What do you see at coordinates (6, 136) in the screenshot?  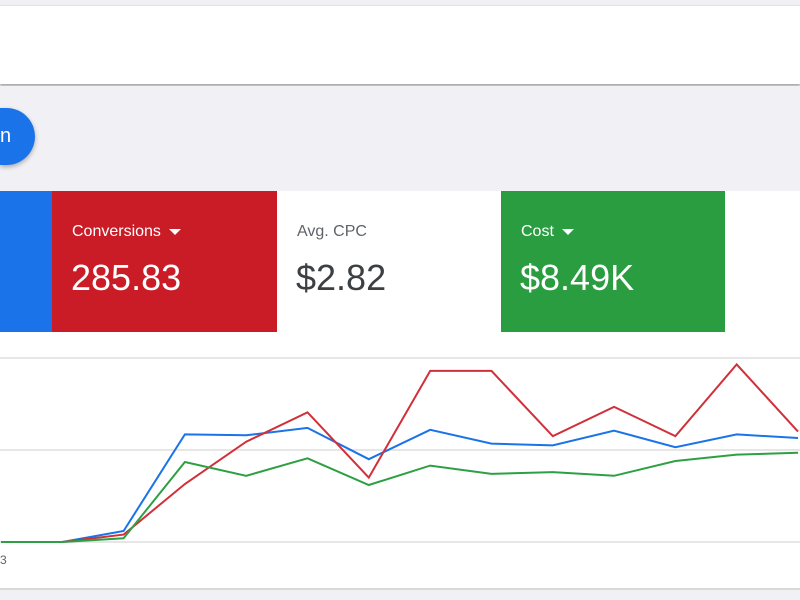 I see `button-label: n` at bounding box center [6, 136].